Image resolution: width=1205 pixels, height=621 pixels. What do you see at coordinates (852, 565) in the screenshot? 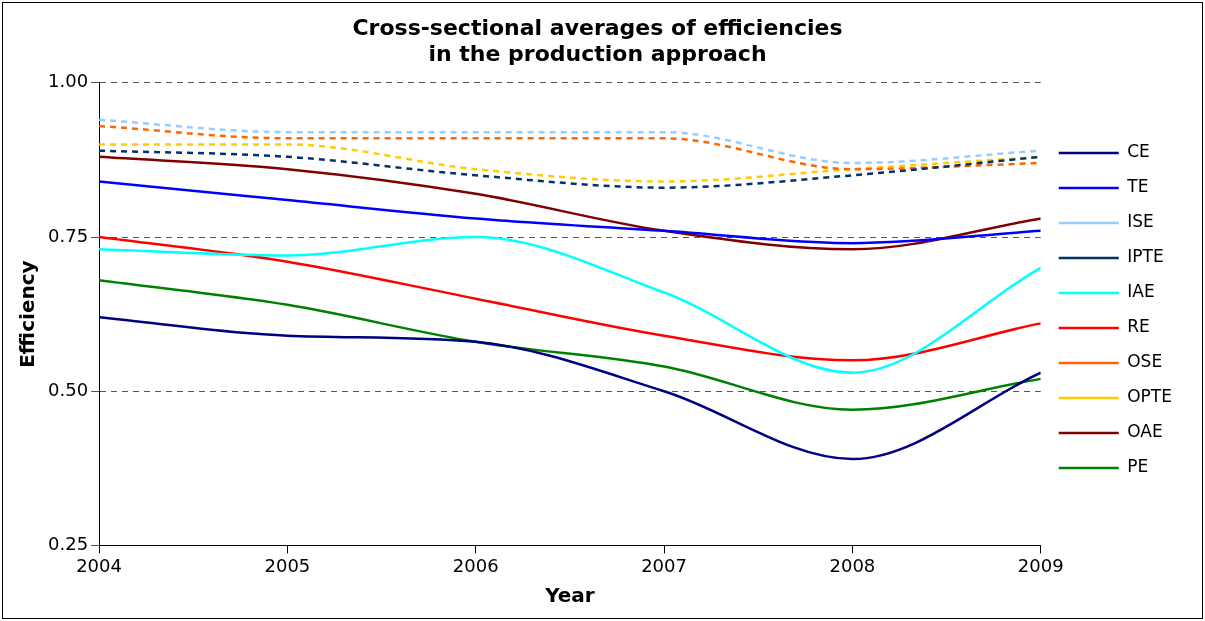
I see `x-tick-label: 2008` at bounding box center [852, 565].